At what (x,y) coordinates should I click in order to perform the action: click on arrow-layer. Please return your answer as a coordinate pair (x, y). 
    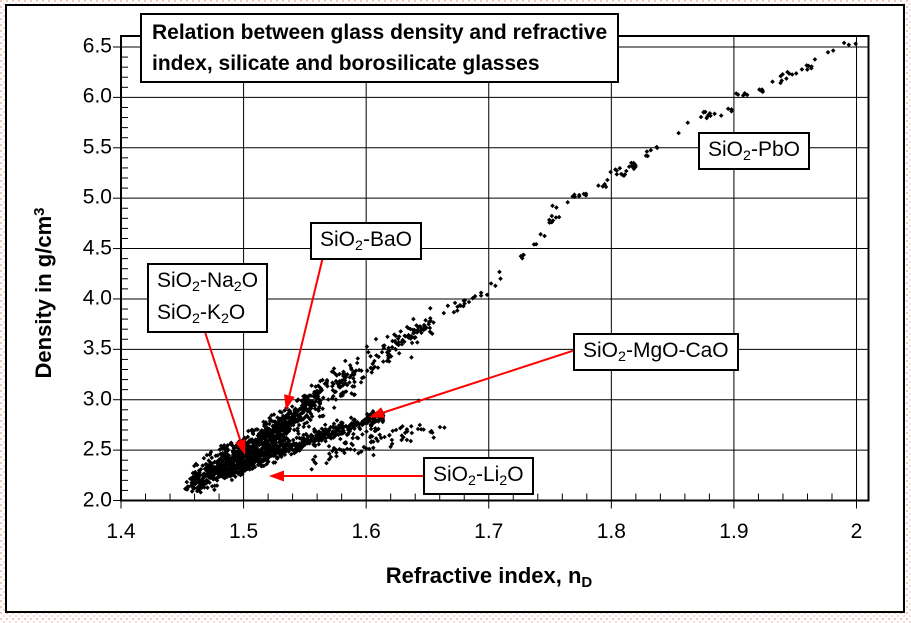
    Looking at the image, I should click on (389, 369).